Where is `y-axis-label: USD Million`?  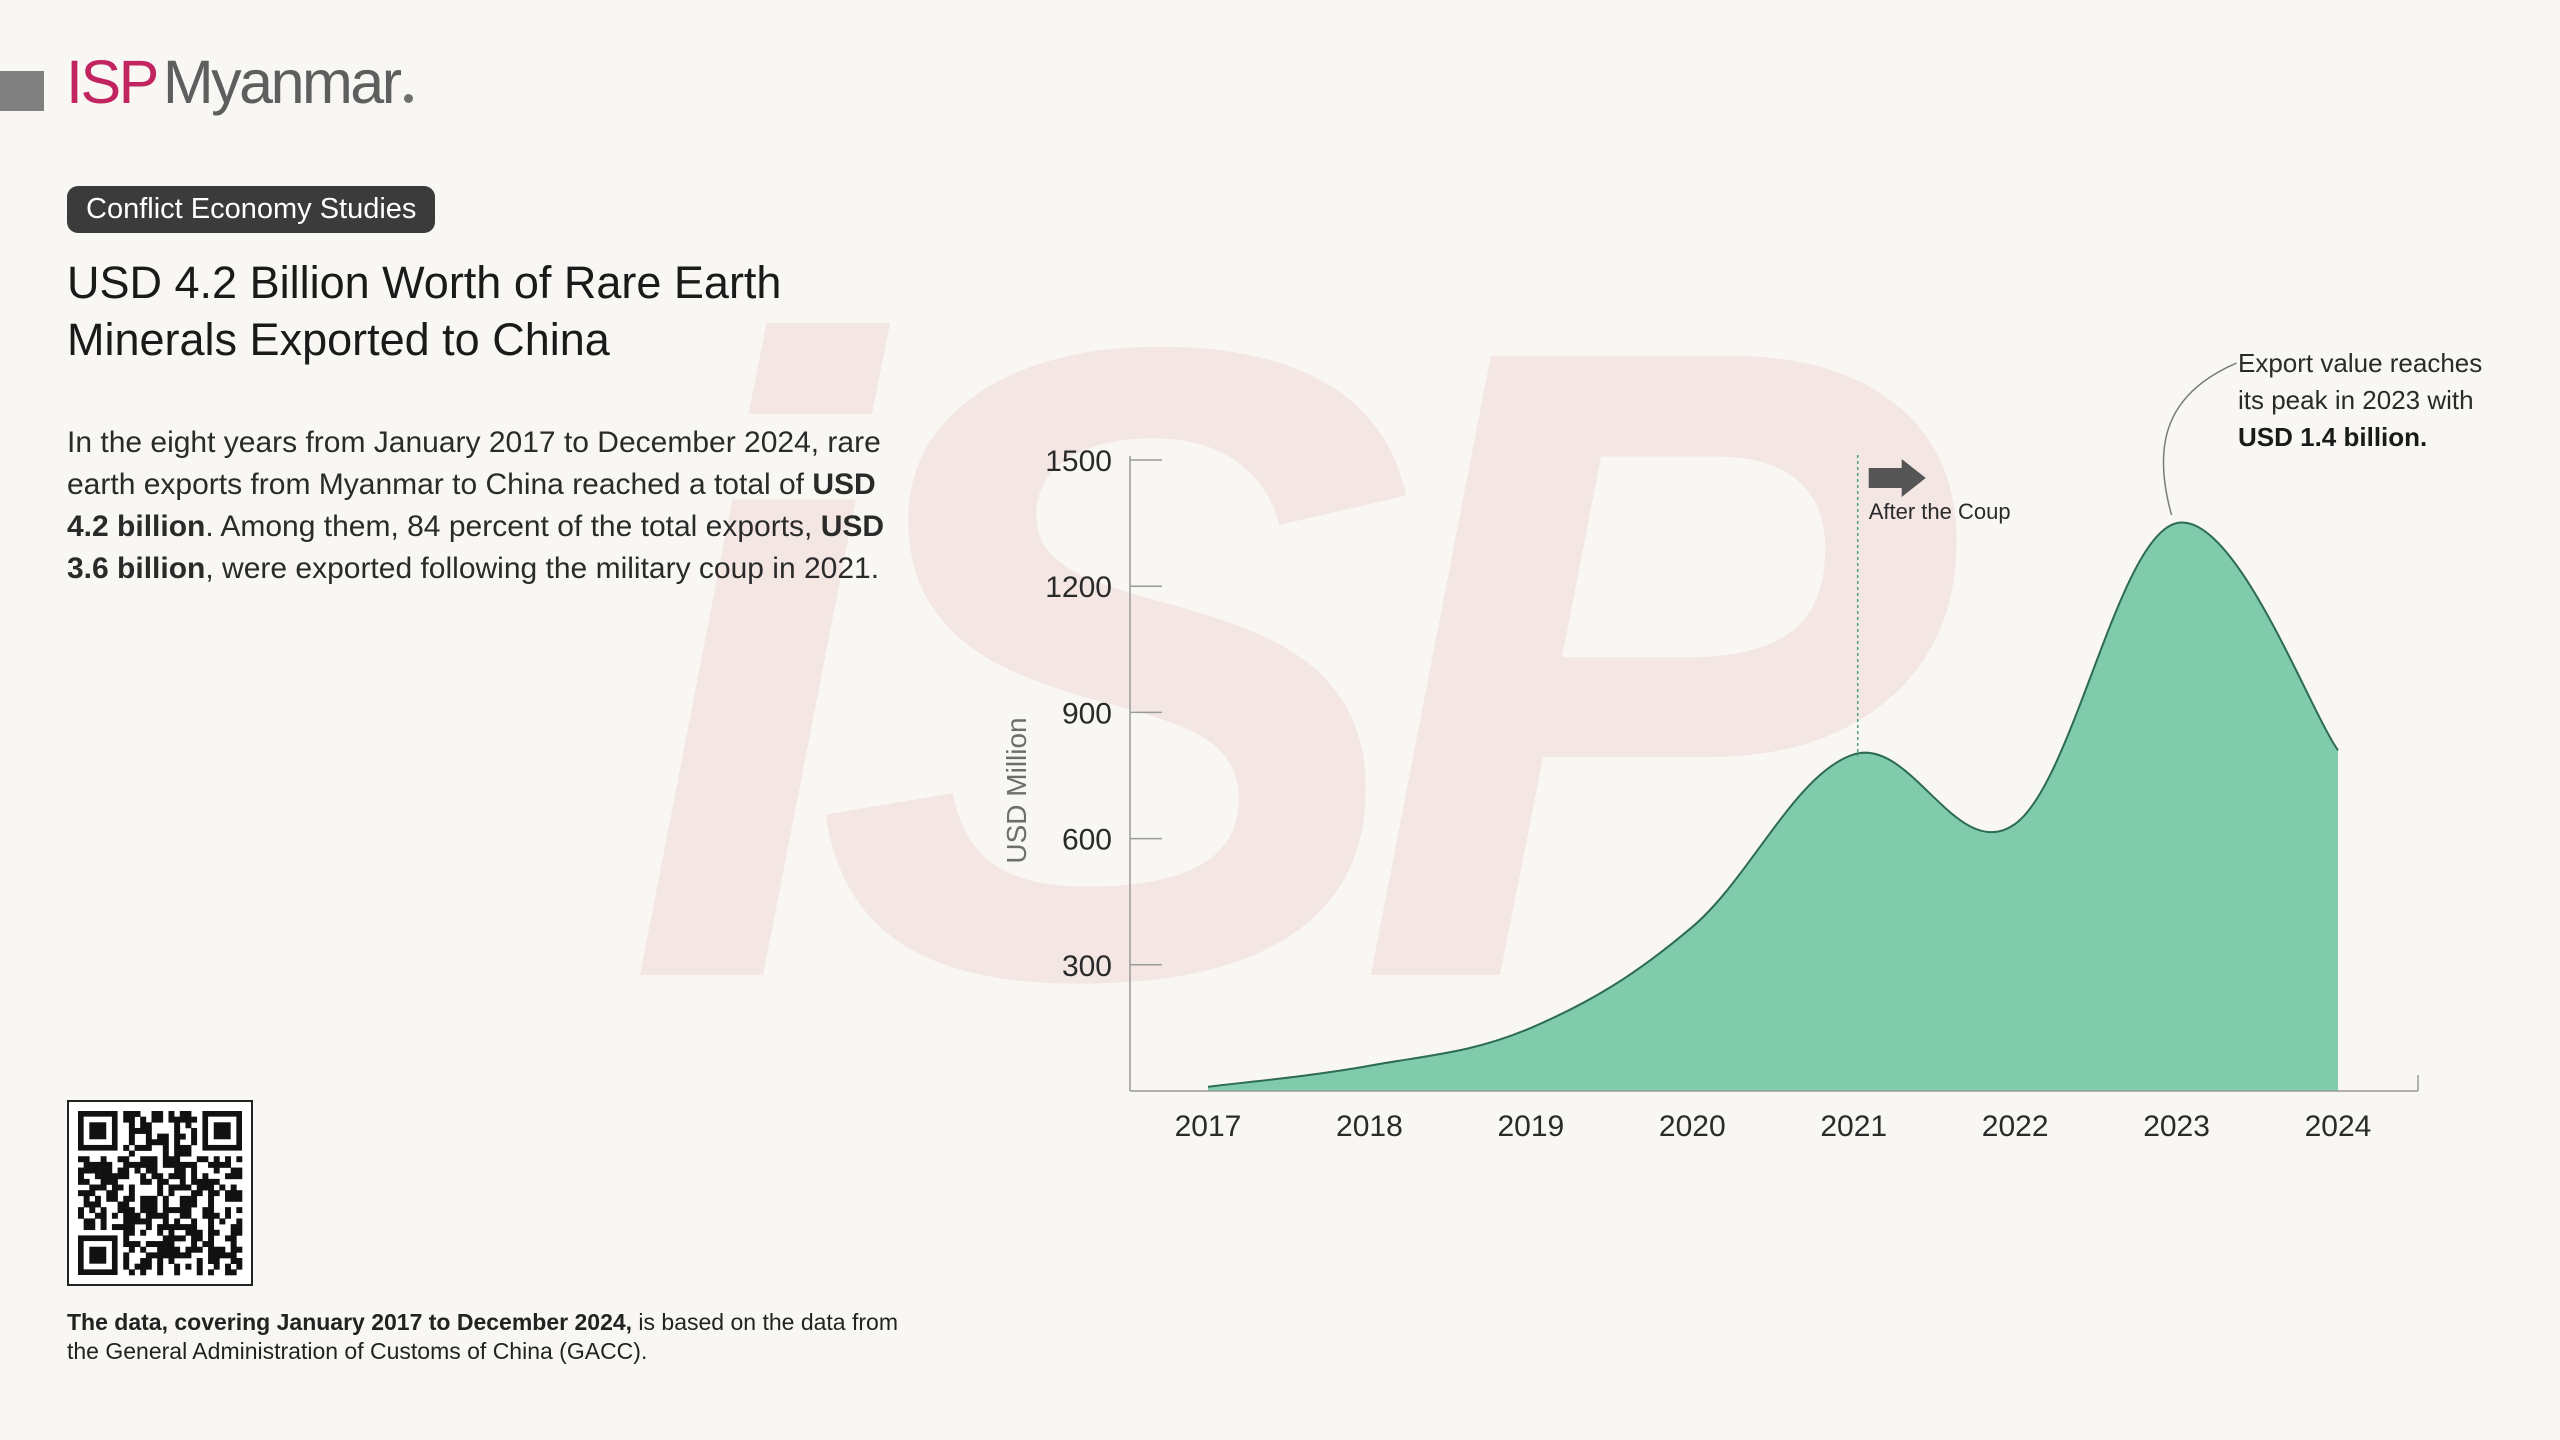
y-axis-label: USD Million is located at coordinates (1016, 790).